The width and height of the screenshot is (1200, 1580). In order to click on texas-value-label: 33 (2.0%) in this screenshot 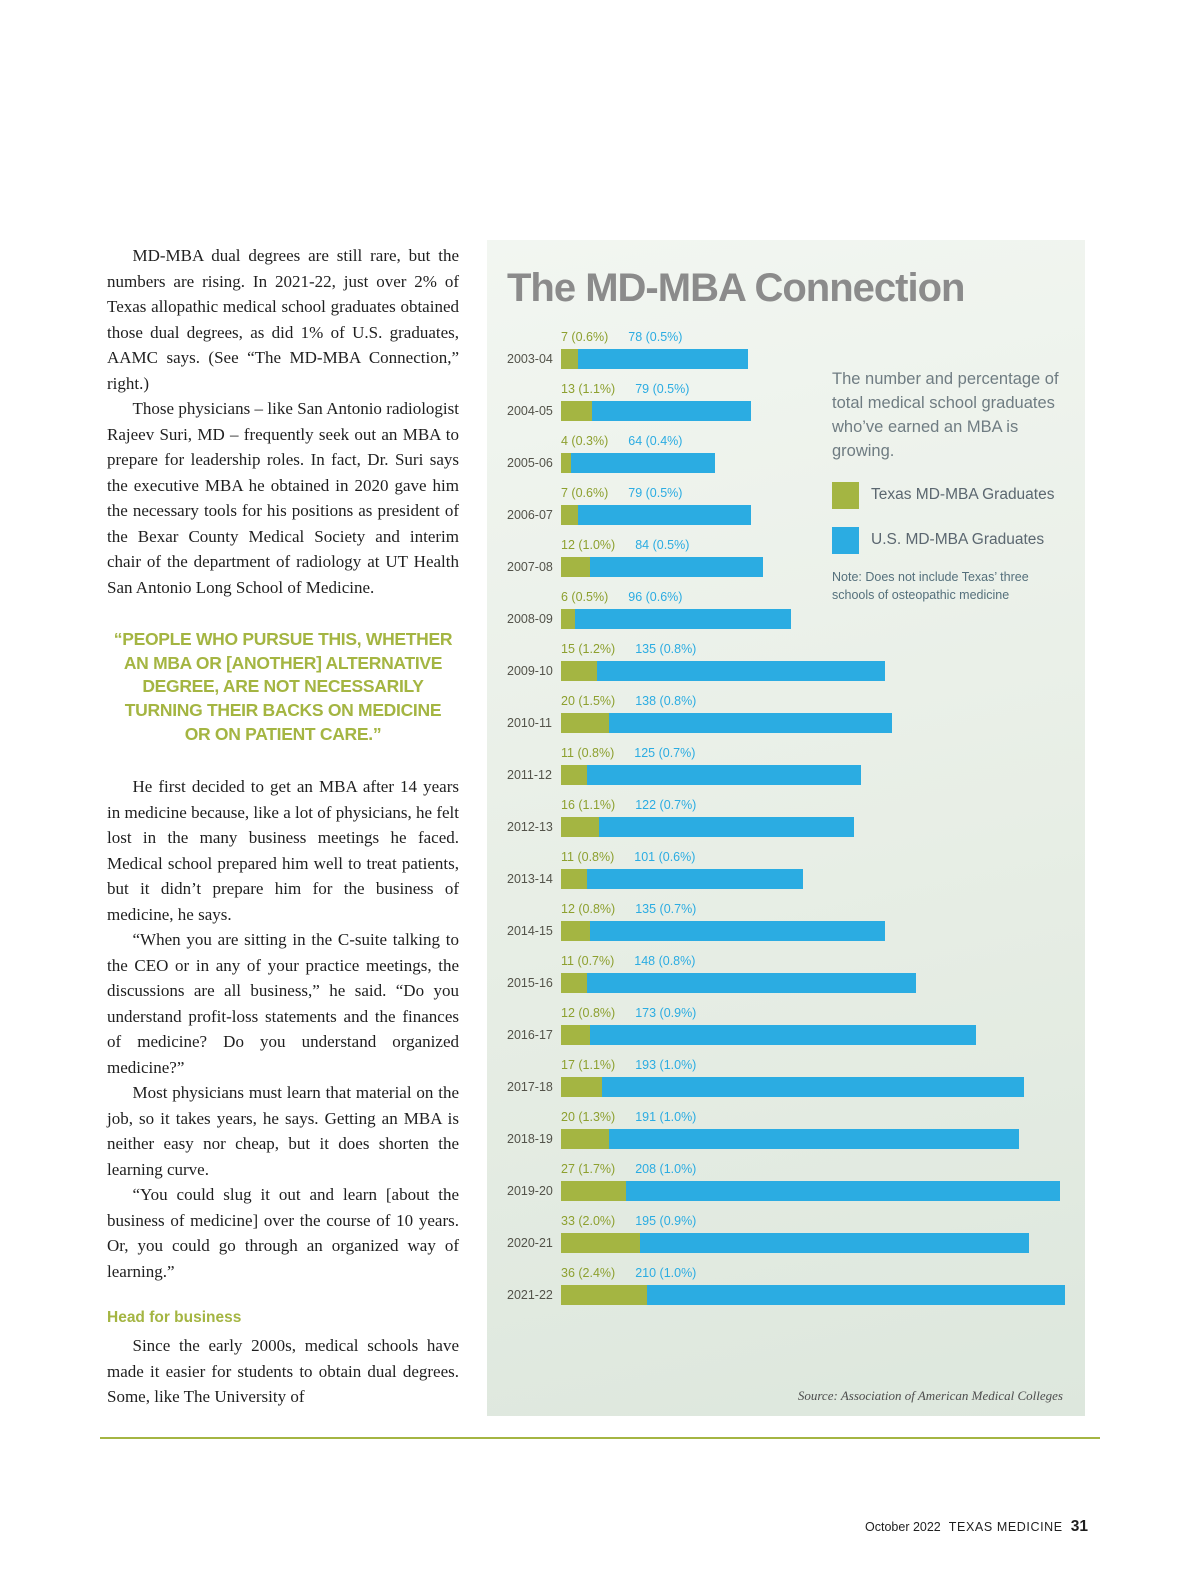, I will do `click(588, 1221)`.